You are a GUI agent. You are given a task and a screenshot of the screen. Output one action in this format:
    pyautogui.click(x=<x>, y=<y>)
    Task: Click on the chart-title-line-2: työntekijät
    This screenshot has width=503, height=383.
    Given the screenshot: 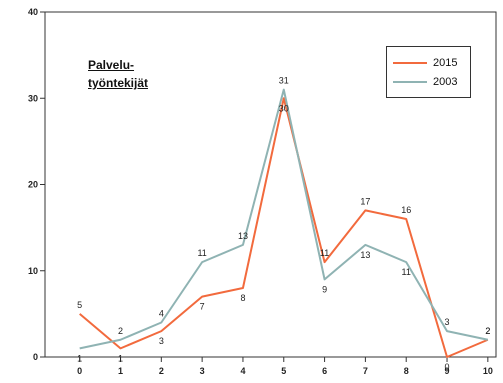 What is the action you would take?
    pyautogui.click(x=118, y=83)
    